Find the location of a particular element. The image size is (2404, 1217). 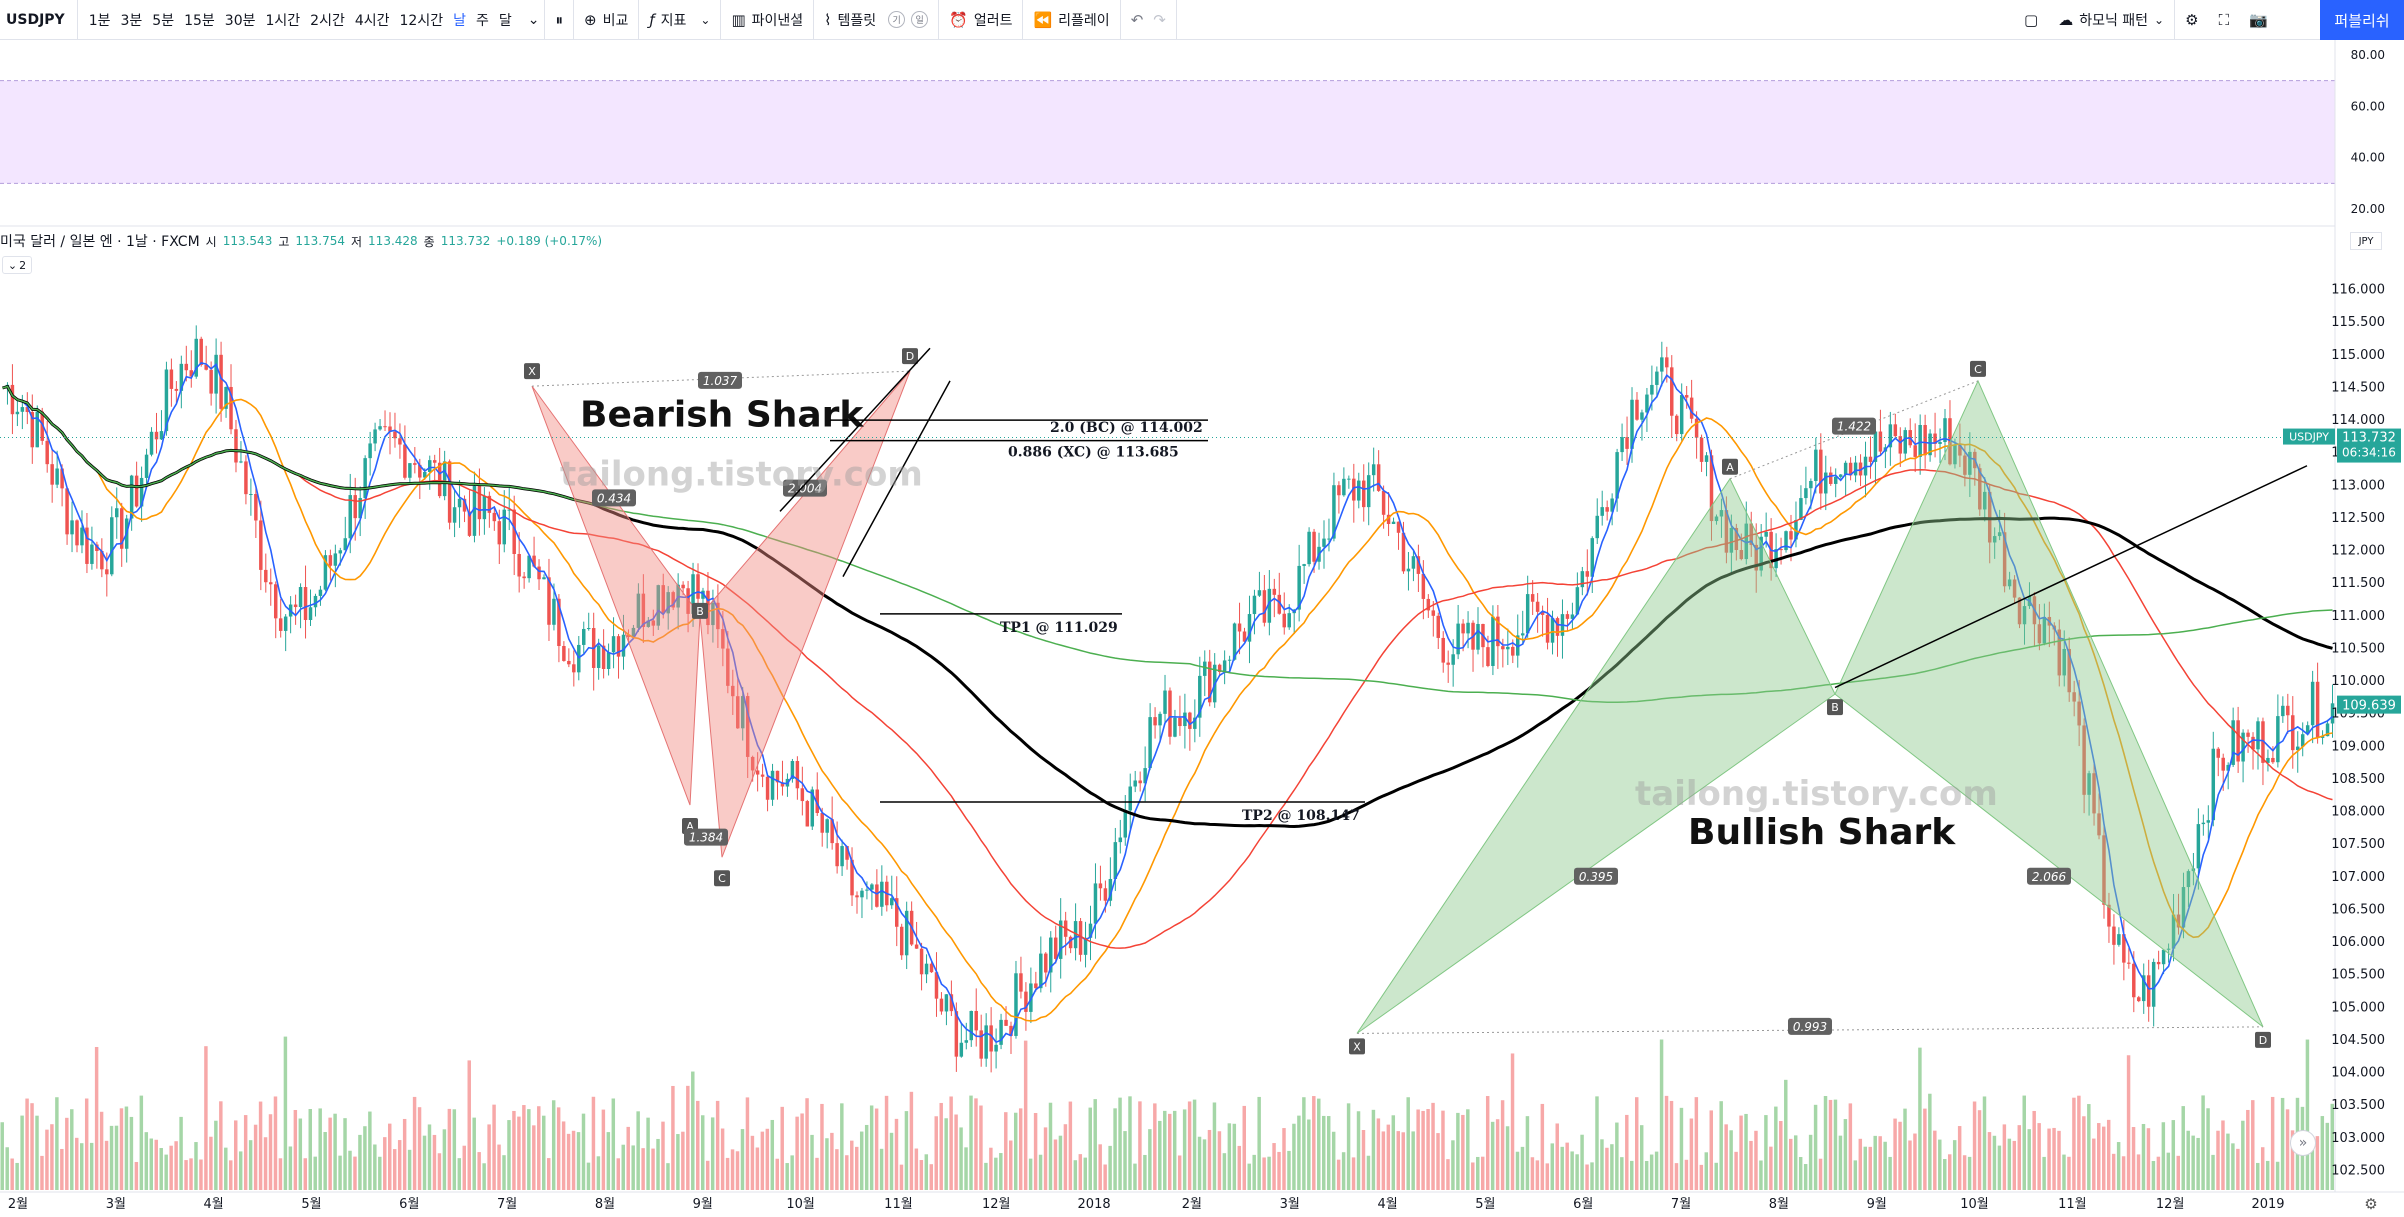

chart-type-button: ⏸ is located at coordinates (559, 20).